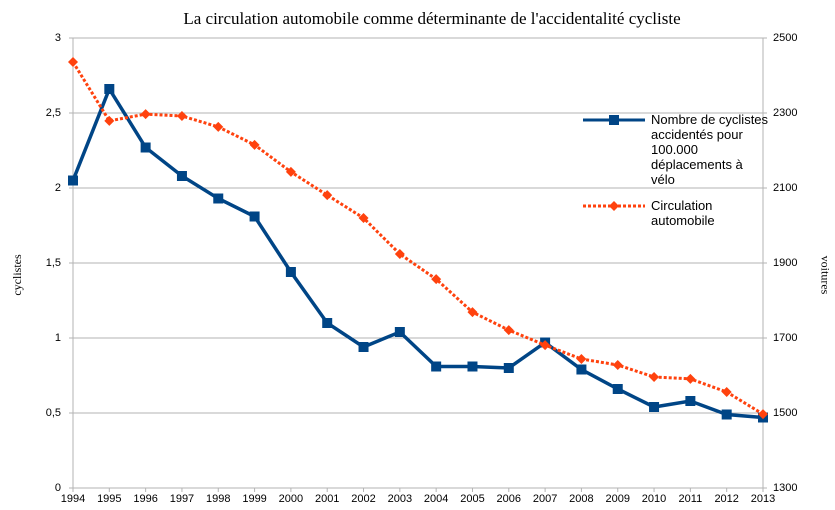  I want to click on y2-tick-label: 1500, so click(785, 413).